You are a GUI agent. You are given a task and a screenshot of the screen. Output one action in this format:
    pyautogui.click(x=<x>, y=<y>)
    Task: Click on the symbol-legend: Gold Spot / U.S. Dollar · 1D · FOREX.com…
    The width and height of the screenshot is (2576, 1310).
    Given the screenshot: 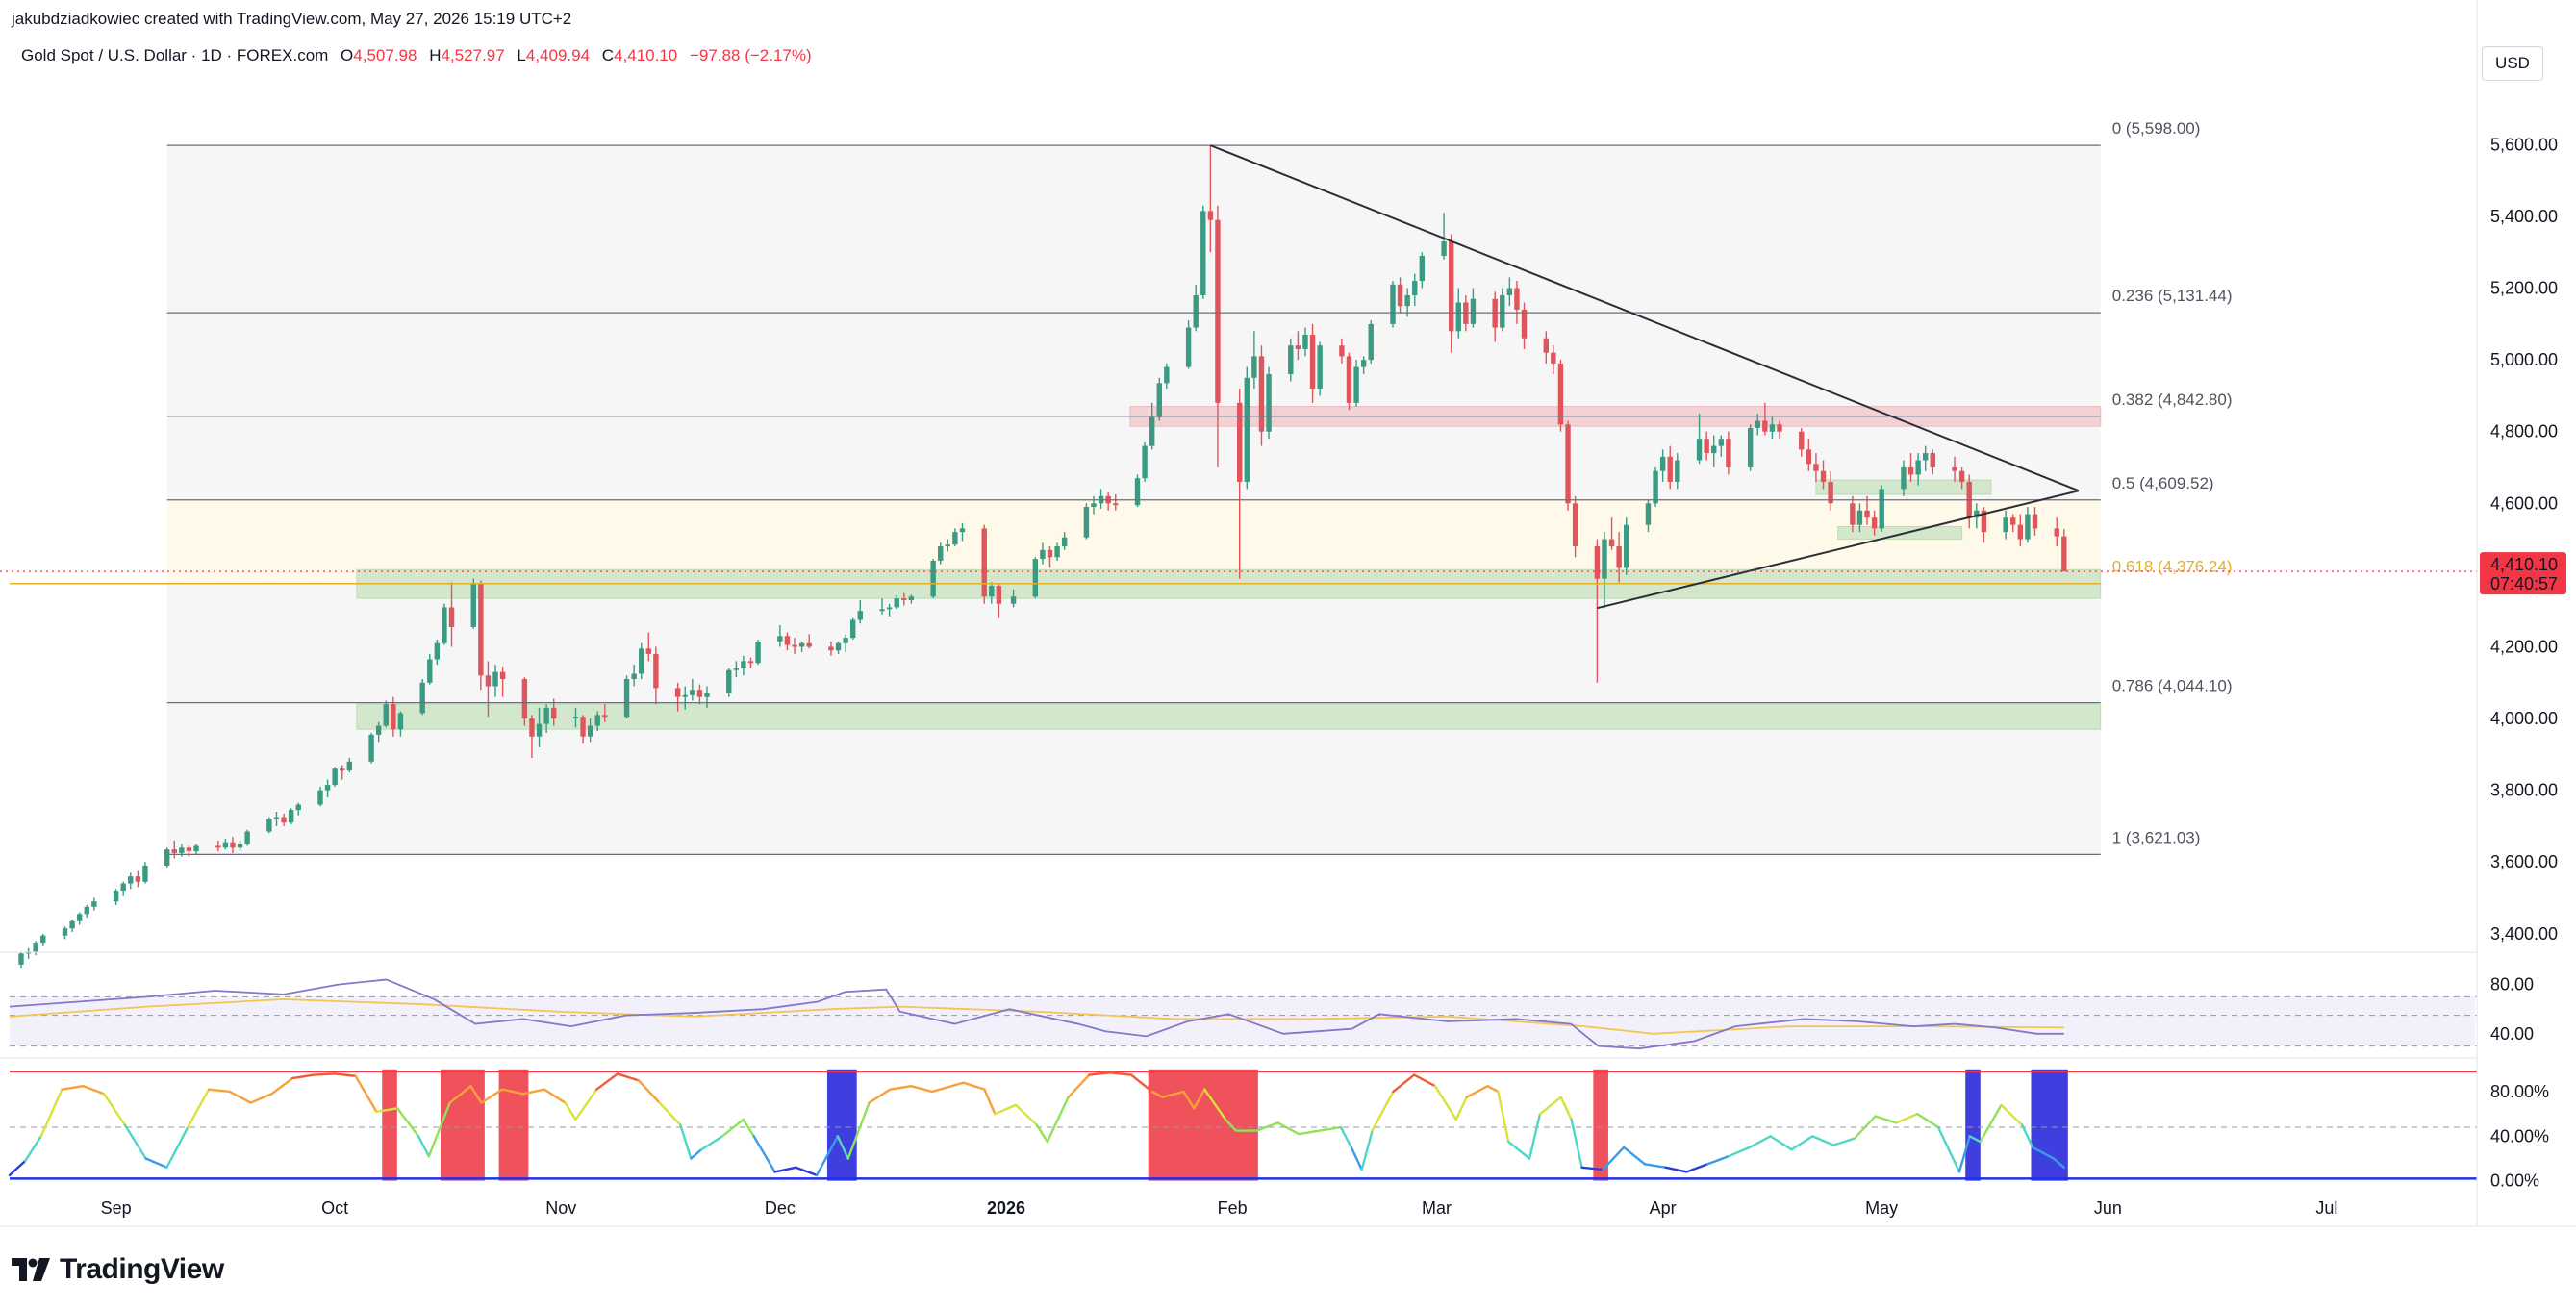 What is the action you would take?
    pyautogui.click(x=417, y=55)
    